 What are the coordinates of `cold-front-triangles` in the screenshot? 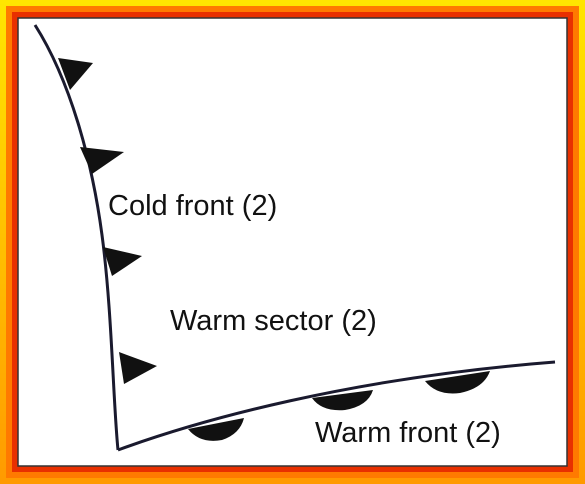 It's located at (107, 221).